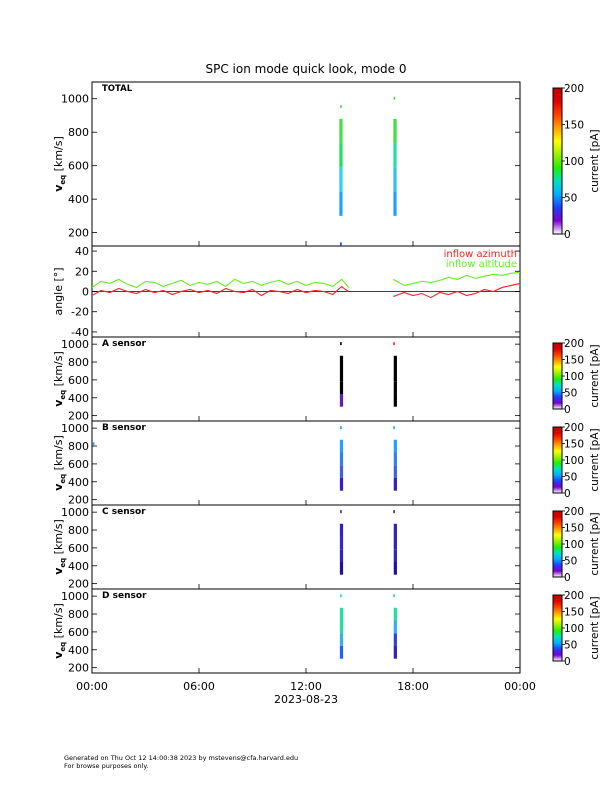 The height and width of the screenshot is (792, 612). I want to click on angle-ytick-label: 0, so click(85, 292).